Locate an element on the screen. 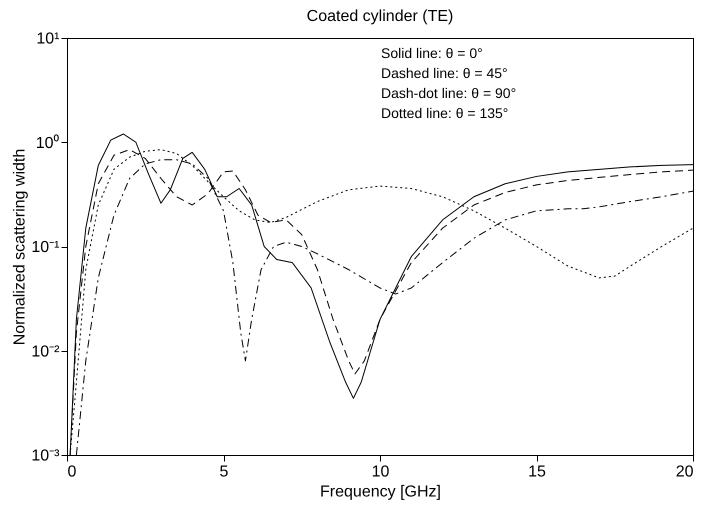  annotation: Dash-dot line: θ = 90° is located at coordinates (448, 93).